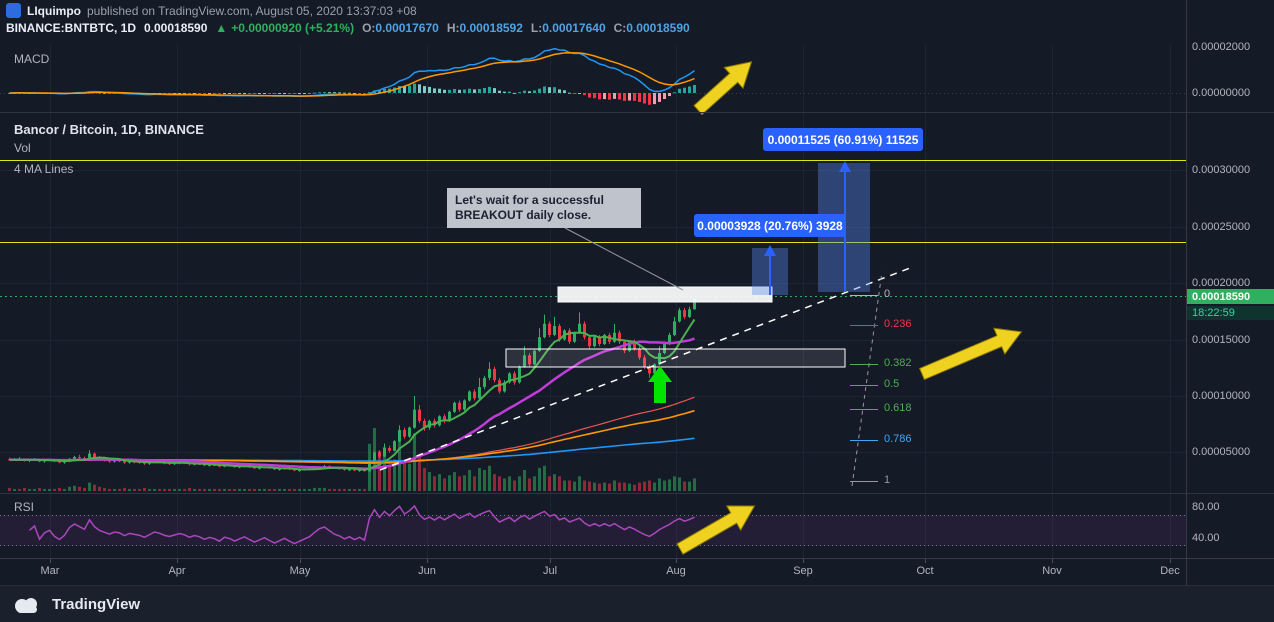  What do you see at coordinates (1206, 507) in the screenshot?
I see `axis-label-rsi-upper: 80.00` at bounding box center [1206, 507].